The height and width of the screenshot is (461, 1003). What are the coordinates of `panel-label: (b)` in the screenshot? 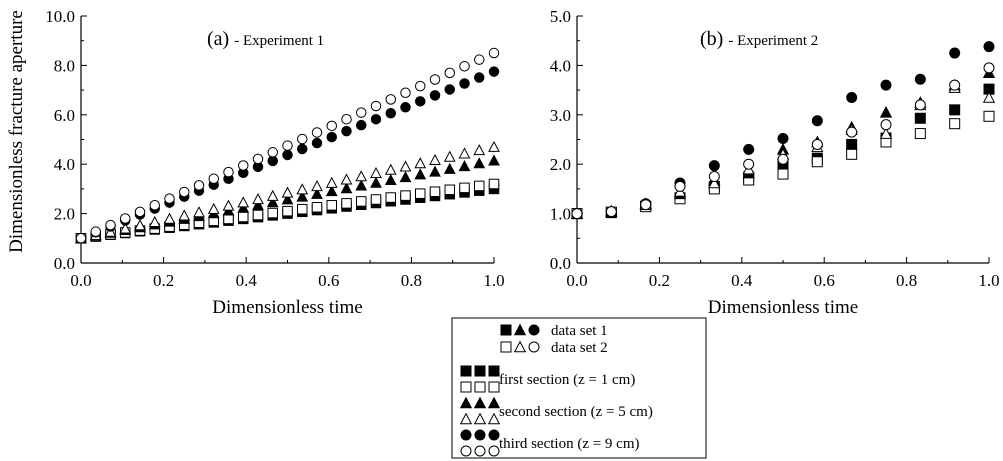 It's located at (711, 39).